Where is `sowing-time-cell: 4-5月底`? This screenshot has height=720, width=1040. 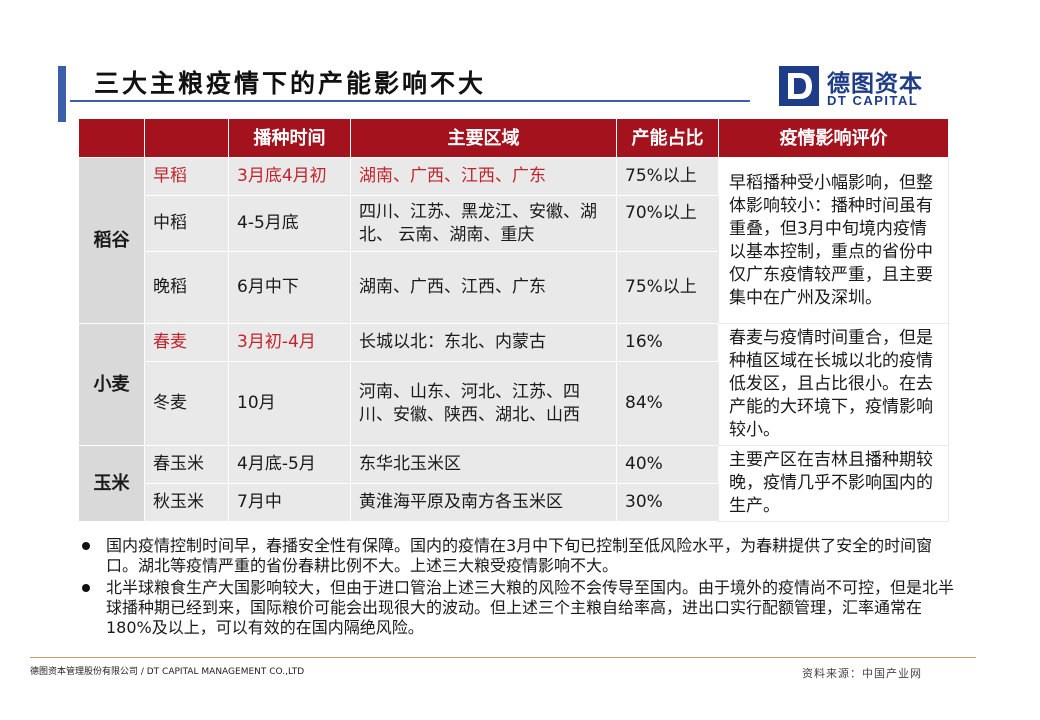 sowing-time-cell: 4-5月底 is located at coordinates (289, 223).